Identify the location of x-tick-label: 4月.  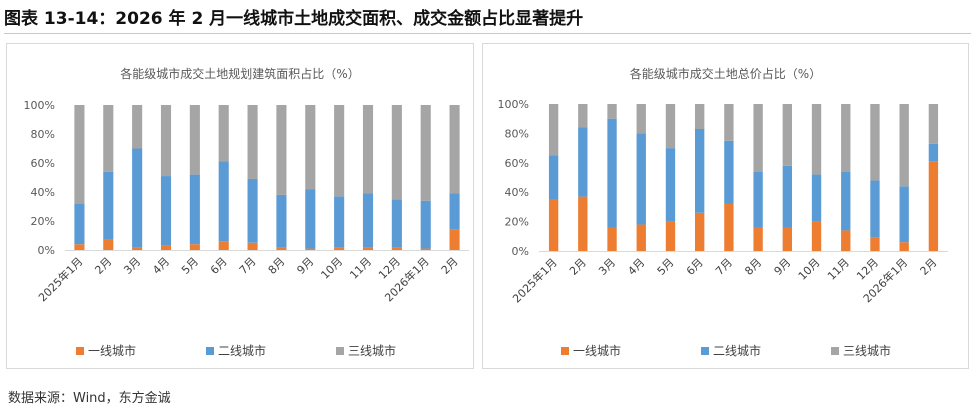
(161, 266).